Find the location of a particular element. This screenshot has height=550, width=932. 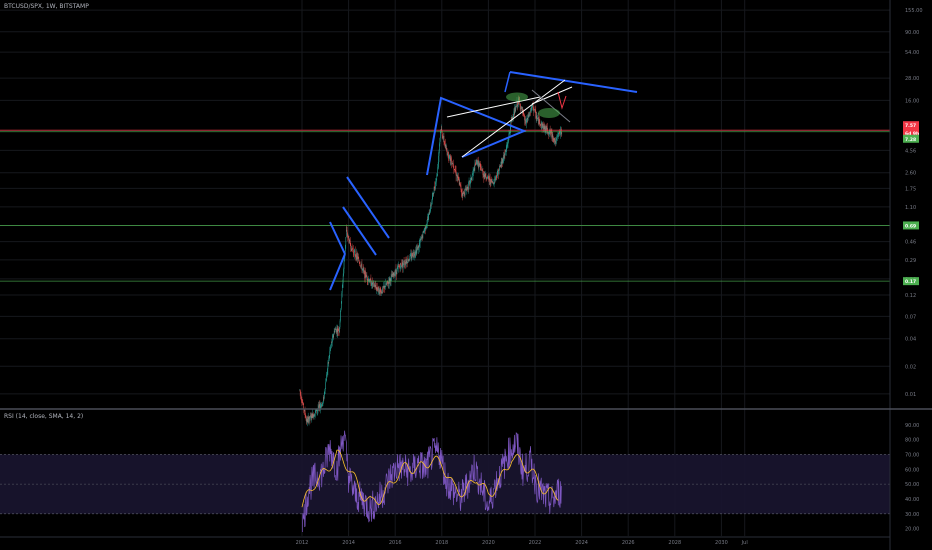

x-tick-label: 2018 is located at coordinates (441, 543).